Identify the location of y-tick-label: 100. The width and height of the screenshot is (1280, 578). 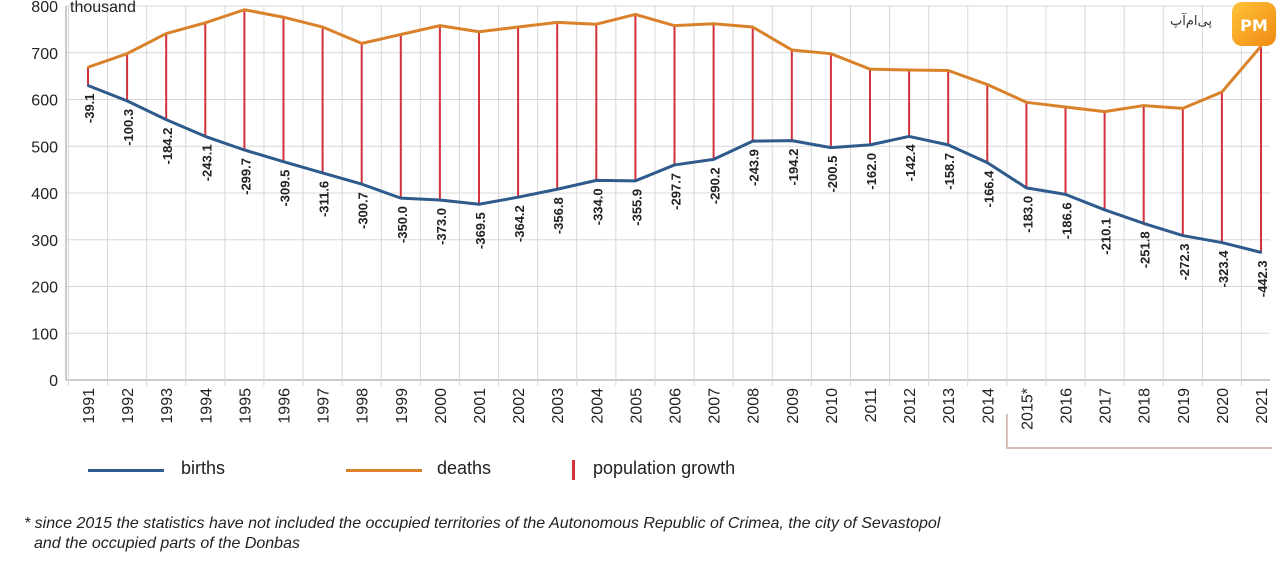
(44, 334).